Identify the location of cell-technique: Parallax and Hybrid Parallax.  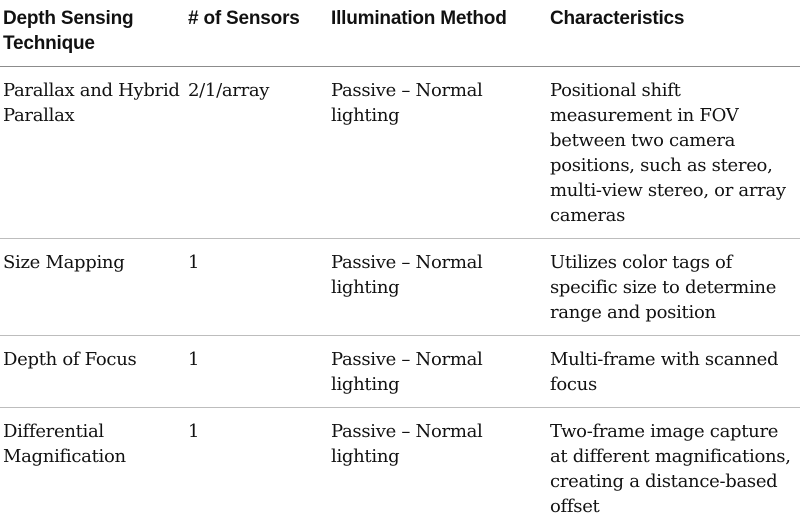
(92, 153).